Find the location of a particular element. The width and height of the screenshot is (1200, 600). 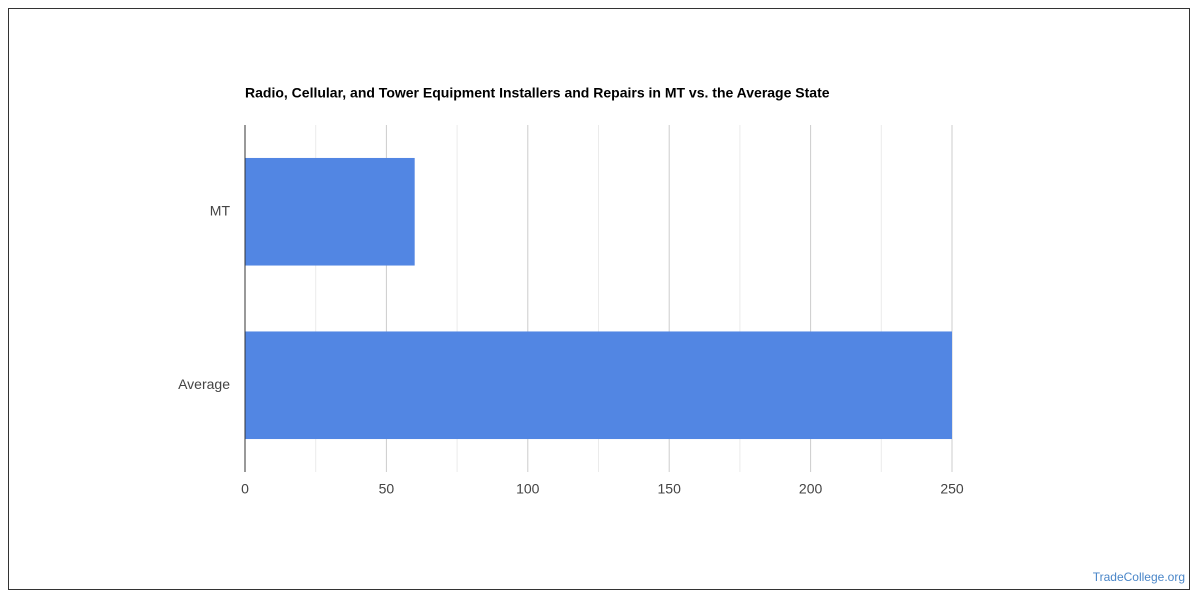

x-tick-label: 250 is located at coordinates (952, 489).